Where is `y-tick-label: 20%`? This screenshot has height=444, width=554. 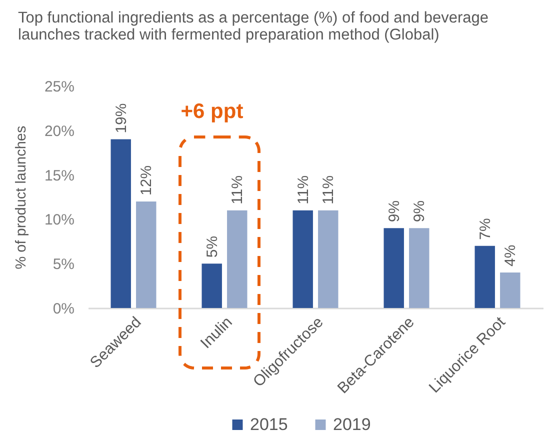 y-tick-label: 20% is located at coordinates (59, 131).